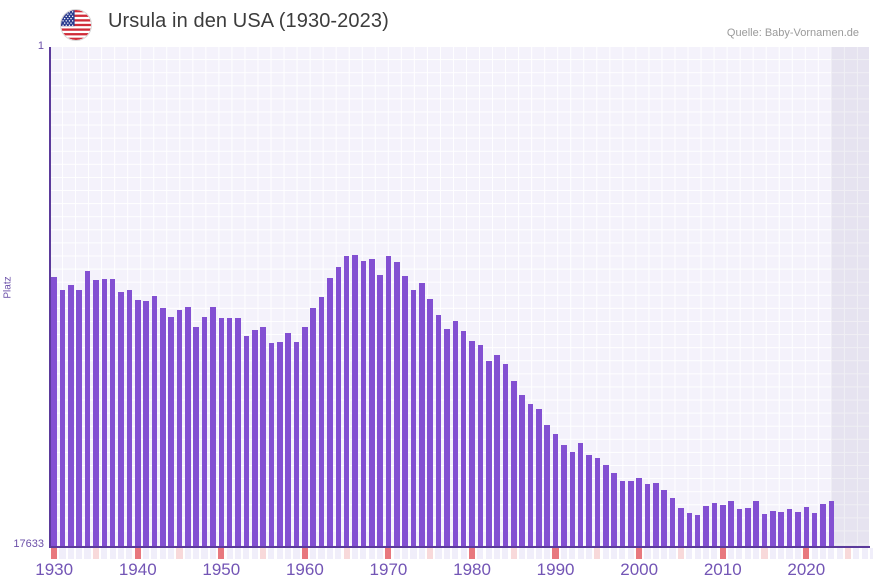  Describe the element at coordinates (76, 25) in the screenshot. I see `us-flag-icon` at that location.